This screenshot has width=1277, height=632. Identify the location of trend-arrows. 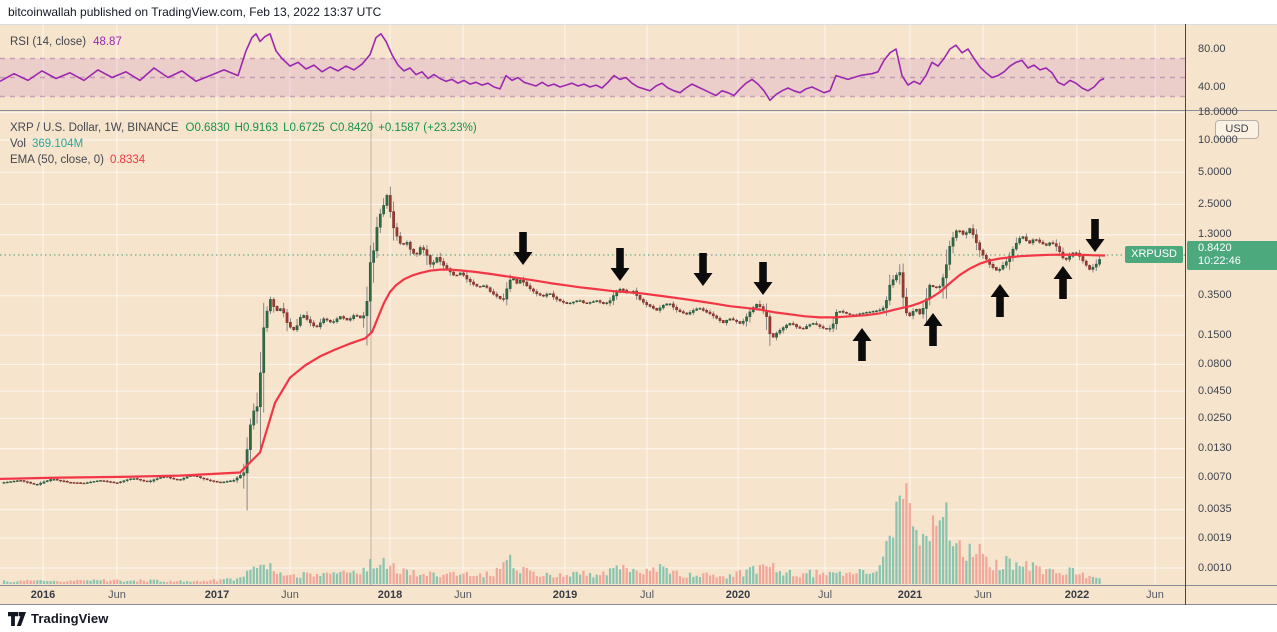
(809, 290).